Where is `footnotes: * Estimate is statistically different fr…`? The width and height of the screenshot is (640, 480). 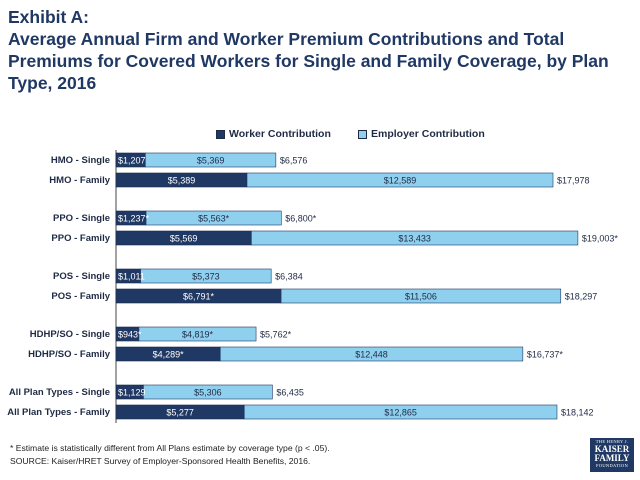
footnotes: * Estimate is statistically different fr… is located at coordinates (170, 455).